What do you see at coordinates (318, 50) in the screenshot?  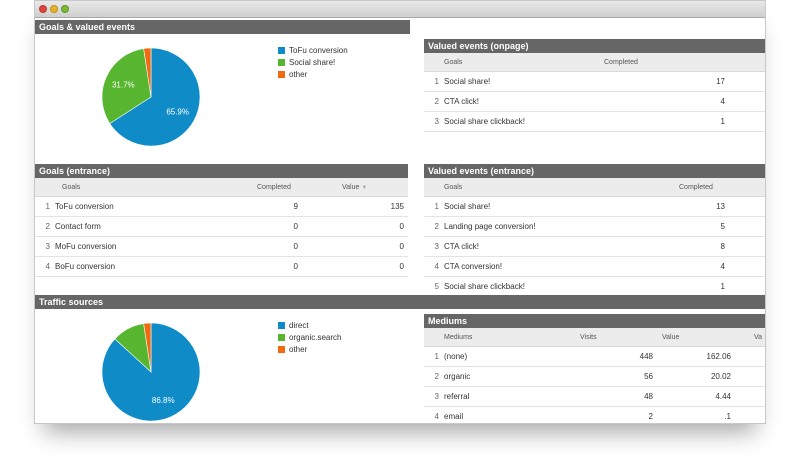 I see `legend-label: ToFu conversion` at bounding box center [318, 50].